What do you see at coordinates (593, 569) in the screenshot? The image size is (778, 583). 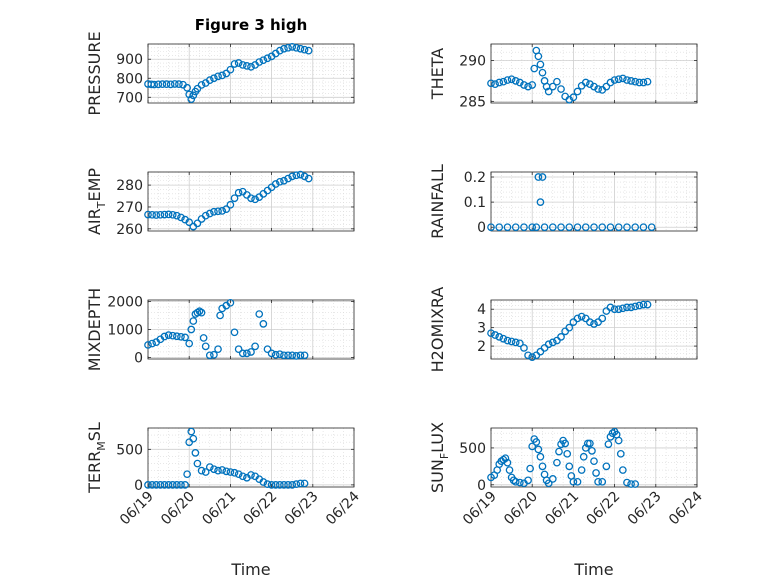 I see `x-axis-label-right: Time` at bounding box center [593, 569].